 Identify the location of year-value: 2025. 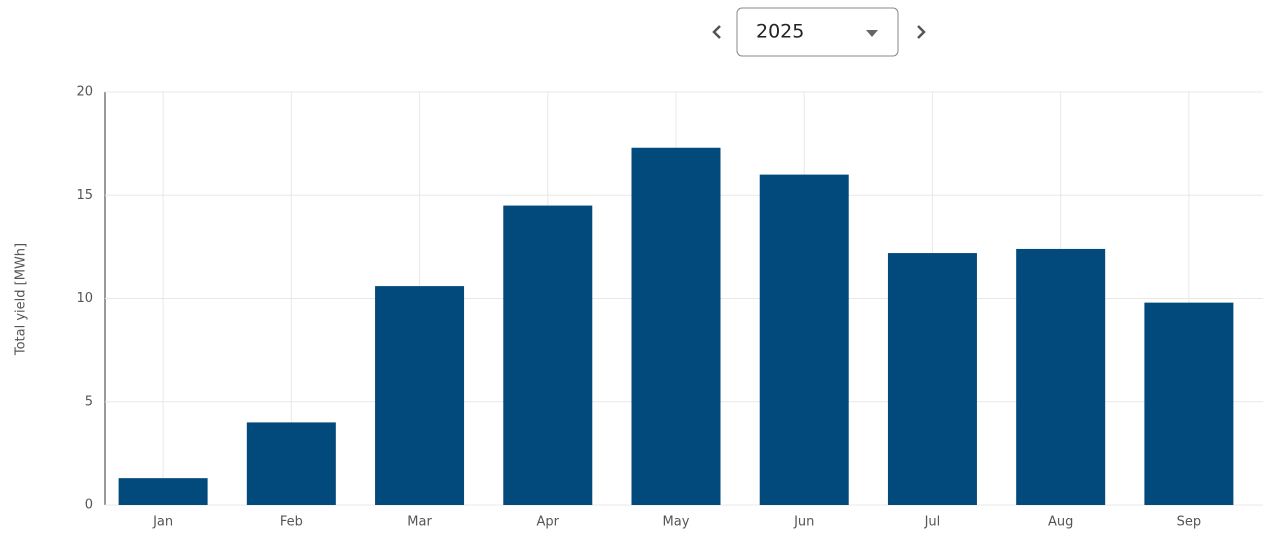
(780, 32).